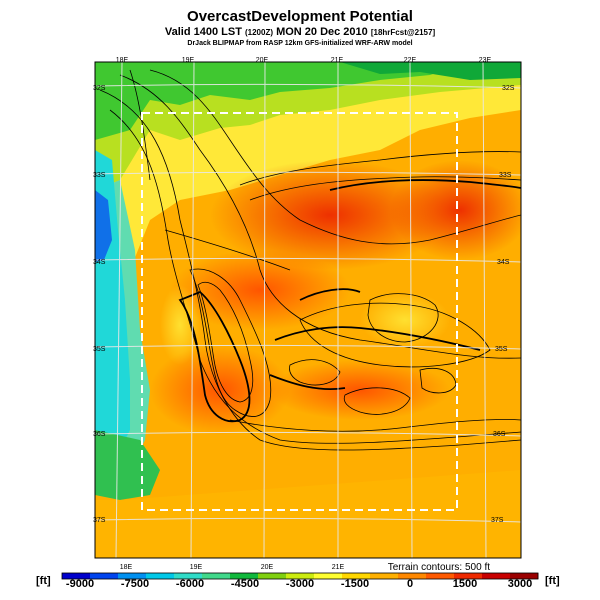  Describe the element at coordinates (103, 226) in the screenshot. I see `blue-region` at that location.